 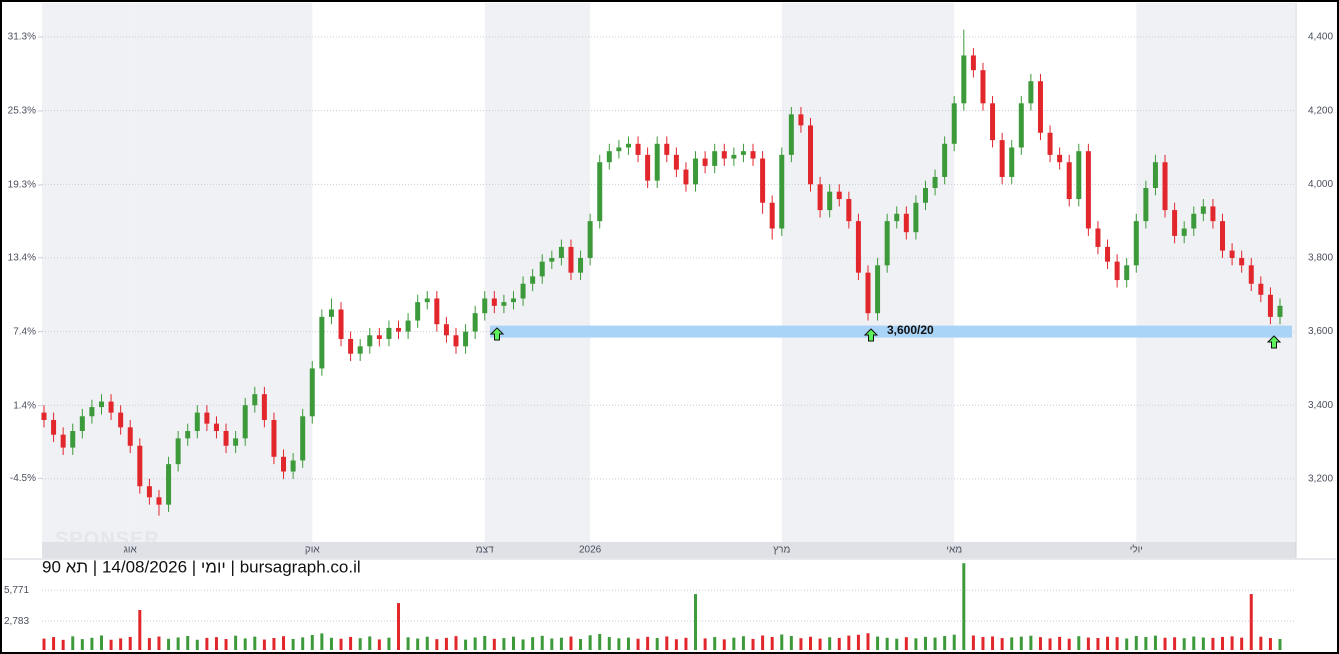 I want to click on x-tick-label: 2026, so click(x=590, y=550).